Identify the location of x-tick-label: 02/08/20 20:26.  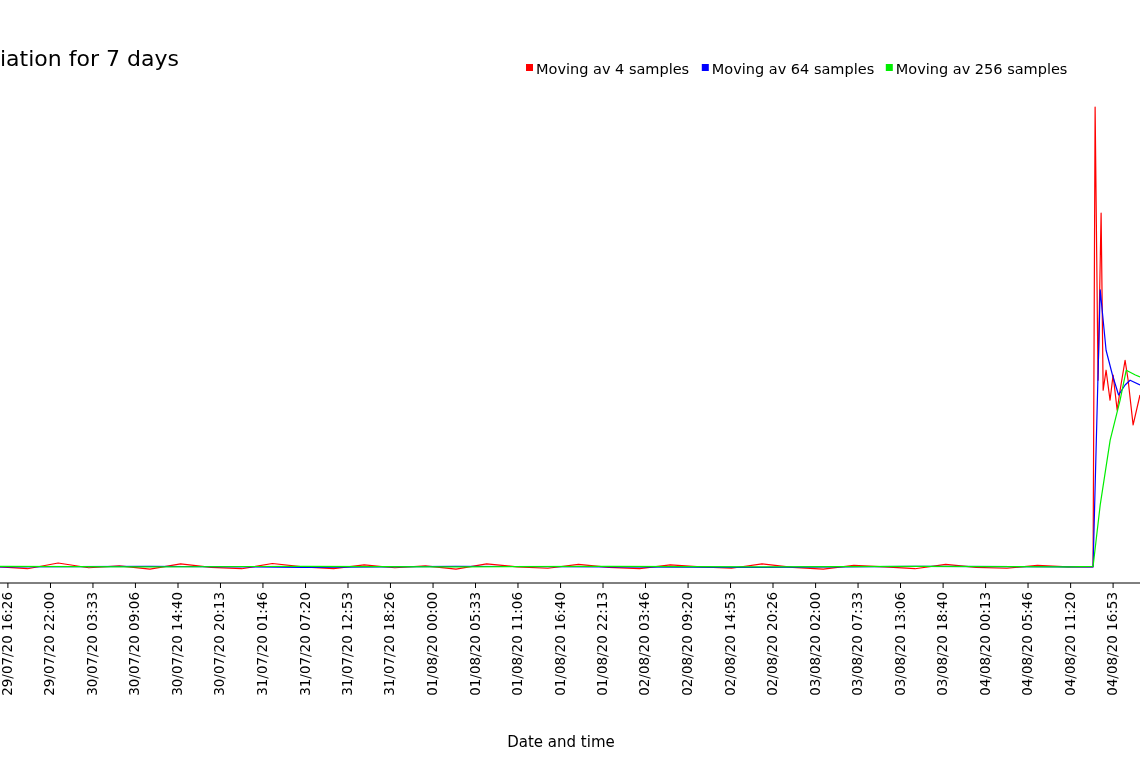
(772, 644).